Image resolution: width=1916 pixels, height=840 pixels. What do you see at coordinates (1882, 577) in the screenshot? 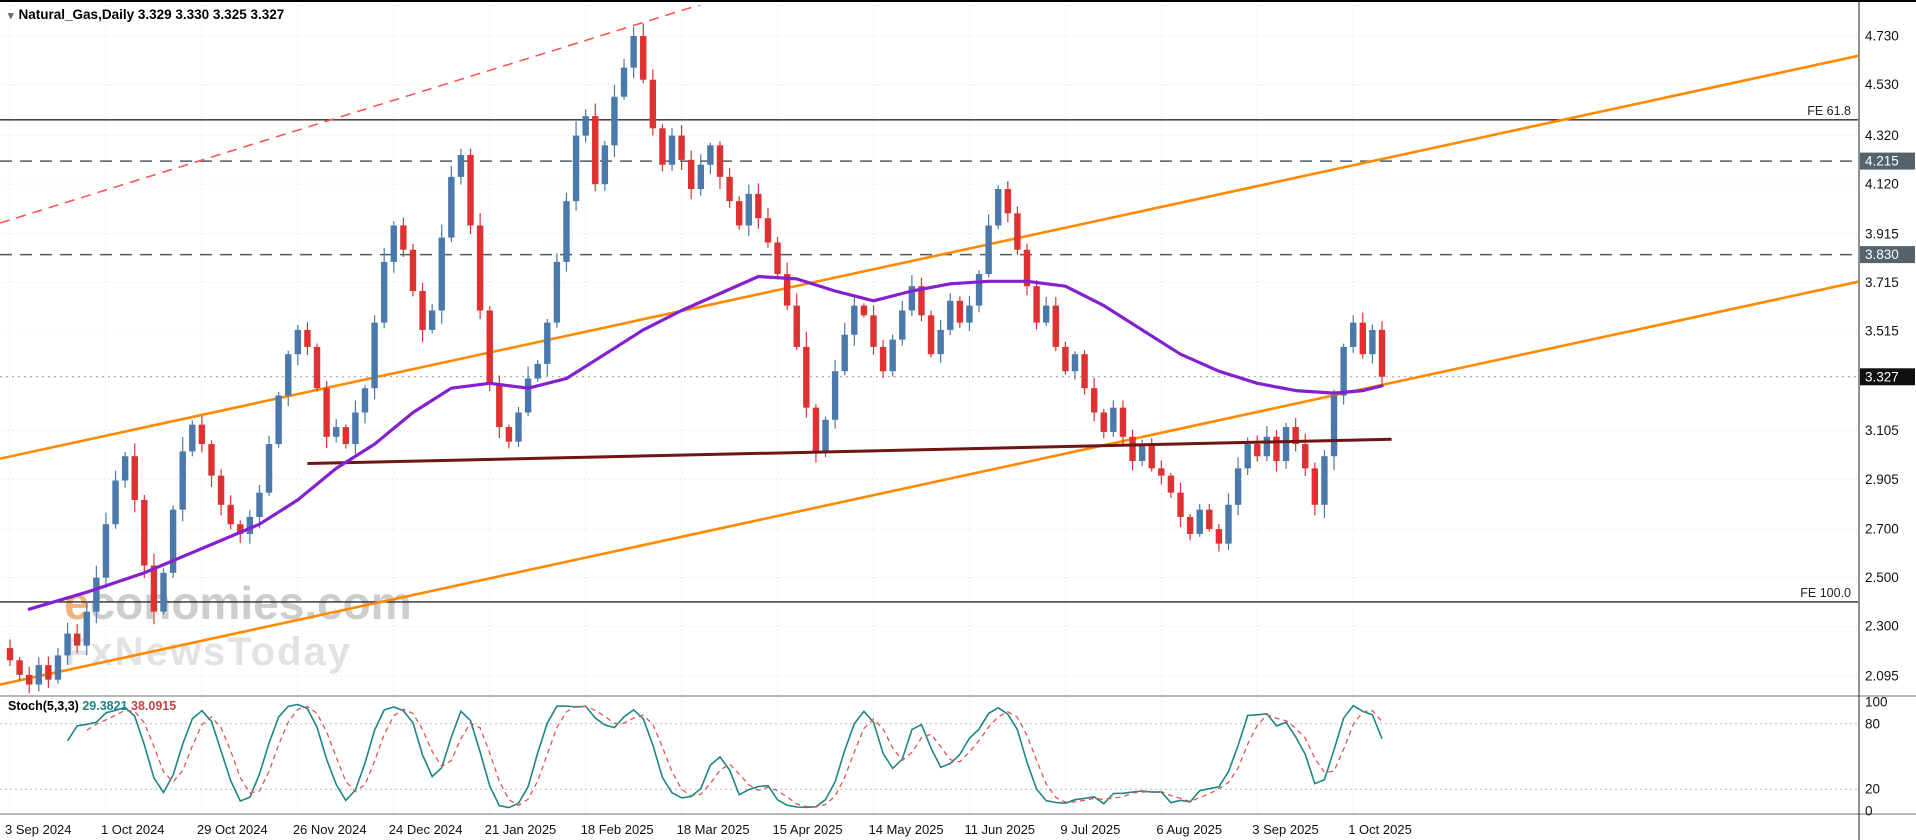
I see `svg-text: 2.500` at bounding box center [1882, 577].